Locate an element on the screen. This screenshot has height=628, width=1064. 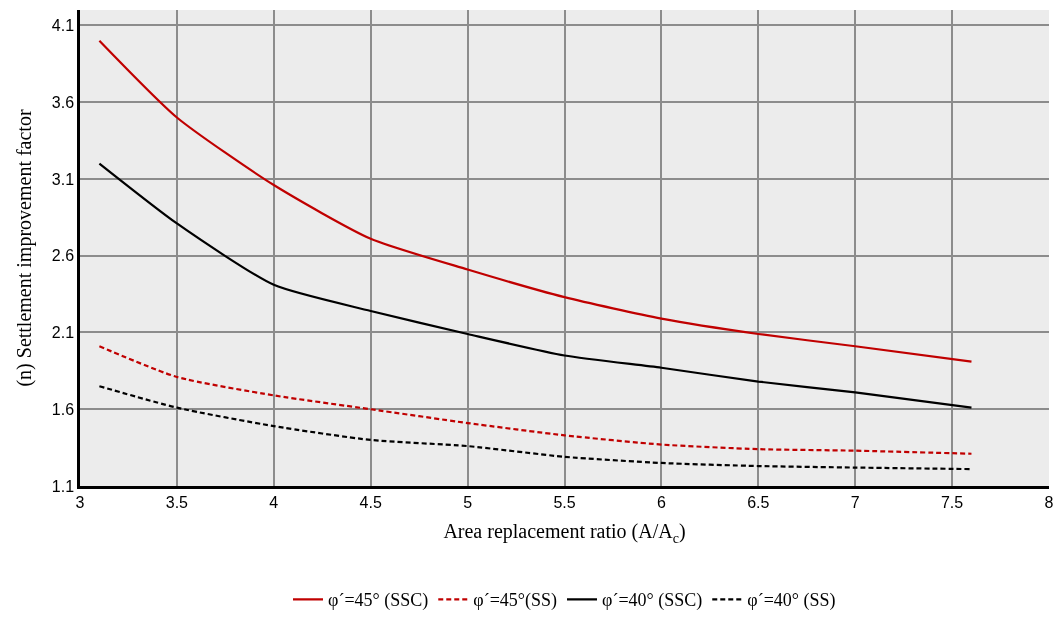
legend-label: φ´=40° (SSC) is located at coordinates (652, 601).